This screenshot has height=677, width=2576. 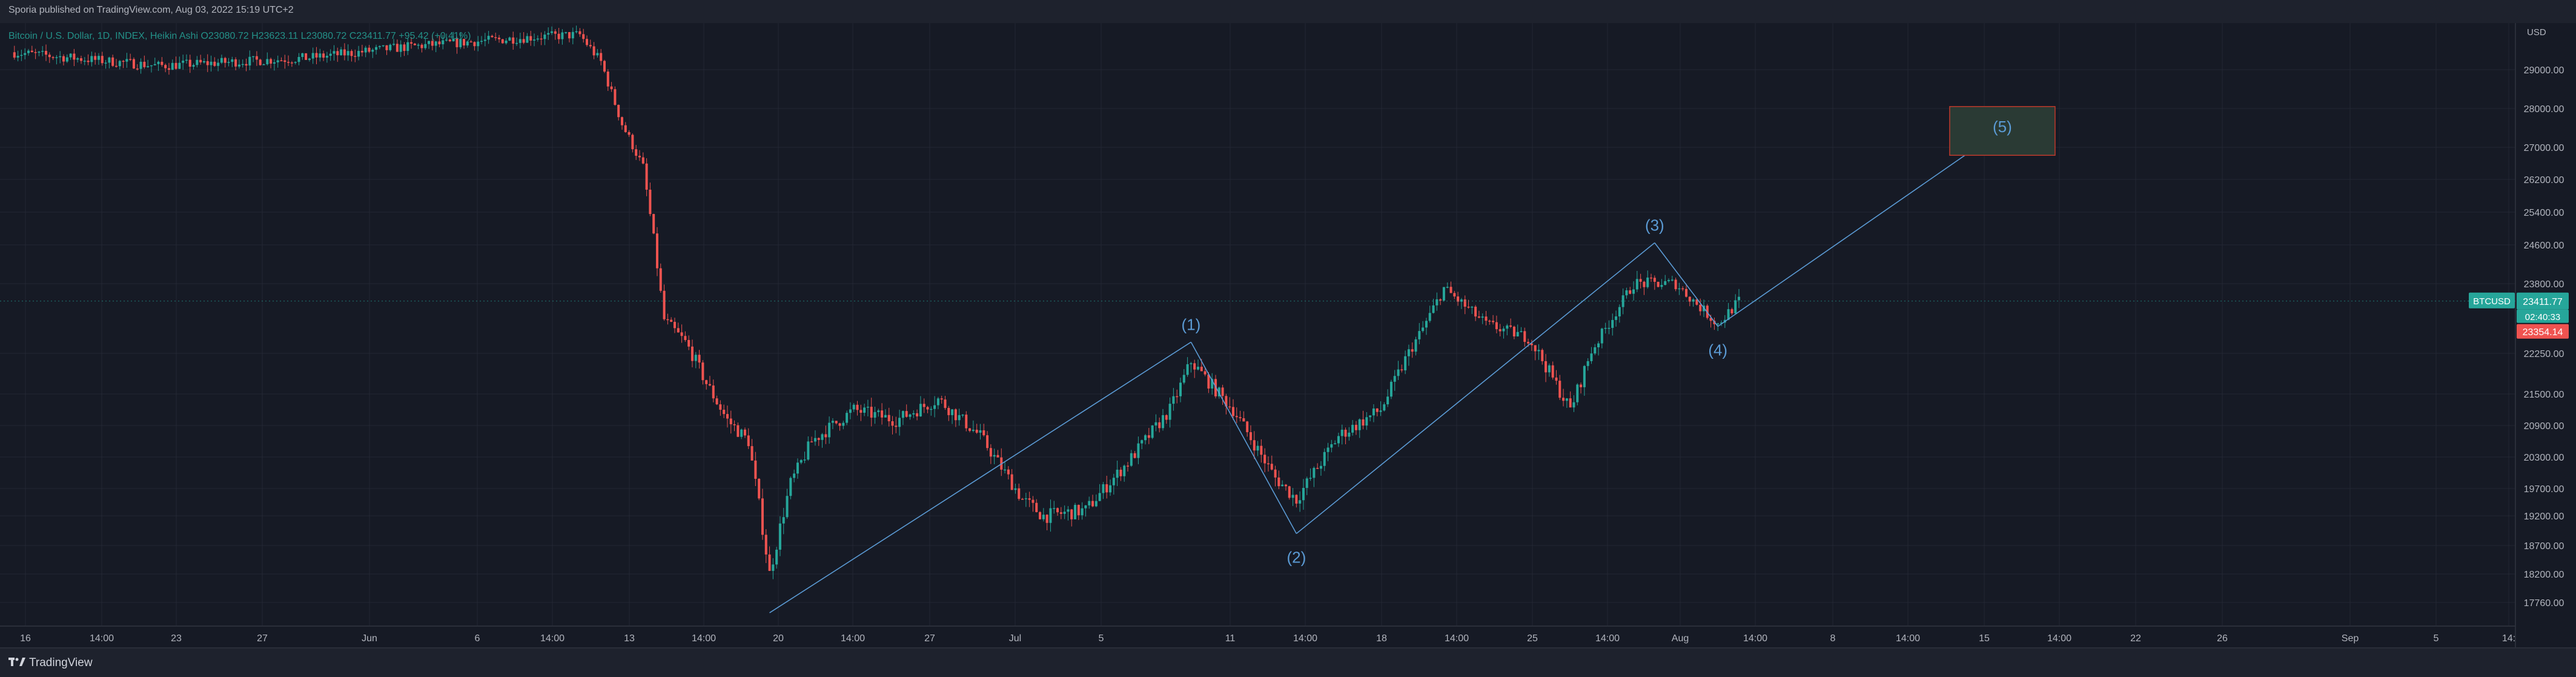 What do you see at coordinates (16, 661) in the screenshot?
I see `tradingview-logo-icon` at bounding box center [16, 661].